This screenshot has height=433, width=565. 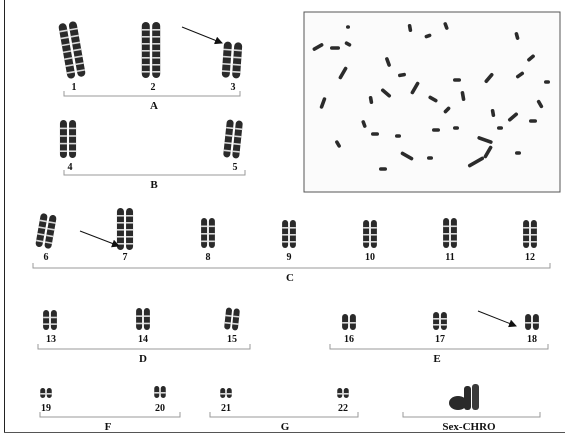 I want to click on label-chromosome-11: 11, so click(x=450, y=257).